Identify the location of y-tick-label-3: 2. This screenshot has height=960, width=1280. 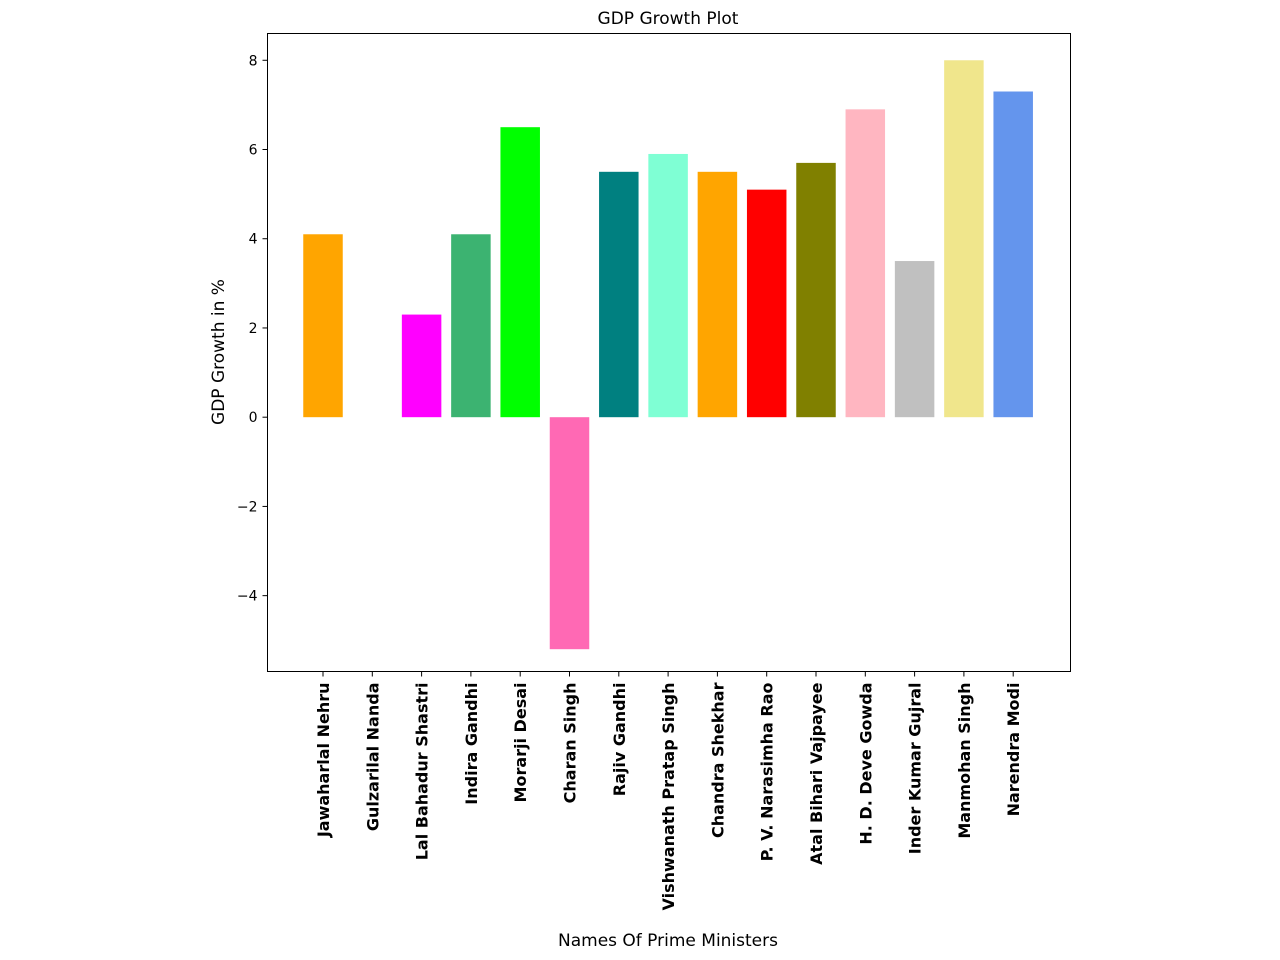
(253, 329).